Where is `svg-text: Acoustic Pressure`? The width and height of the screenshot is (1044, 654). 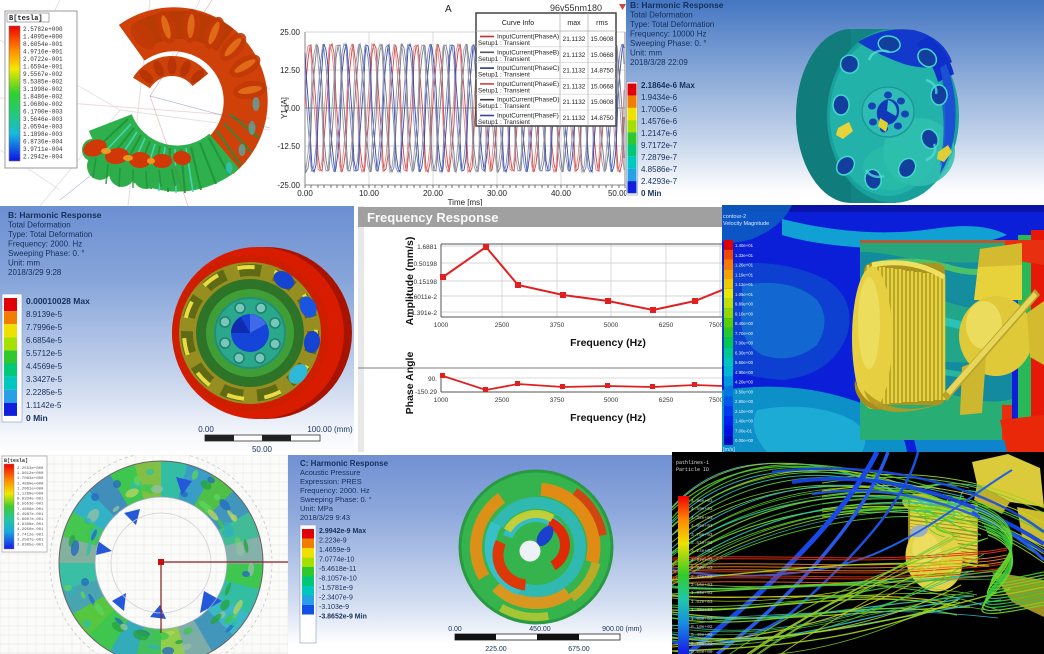 svg-text: Acoustic Pressure is located at coordinates (330, 472).